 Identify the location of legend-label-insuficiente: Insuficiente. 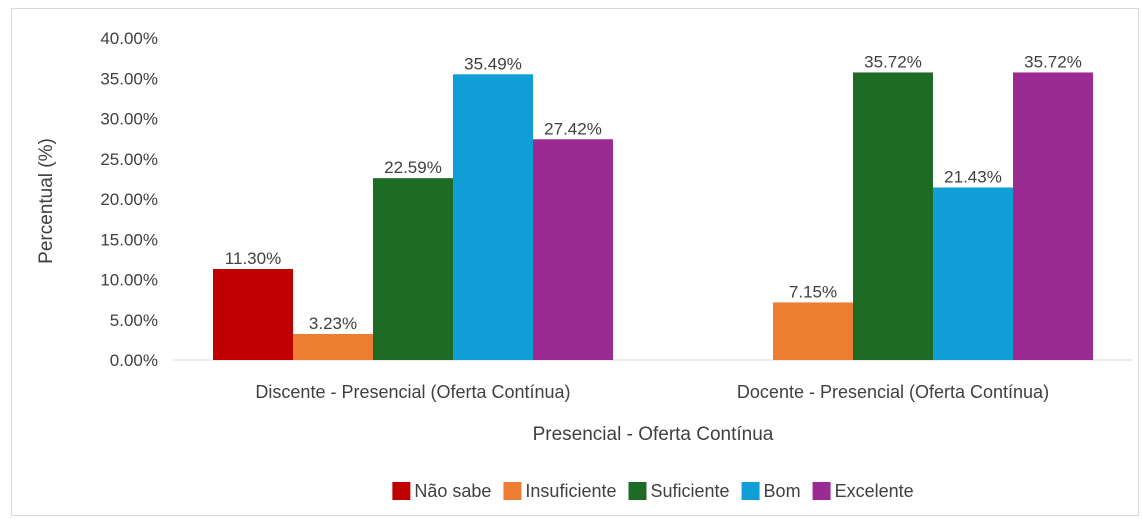
(570, 491).